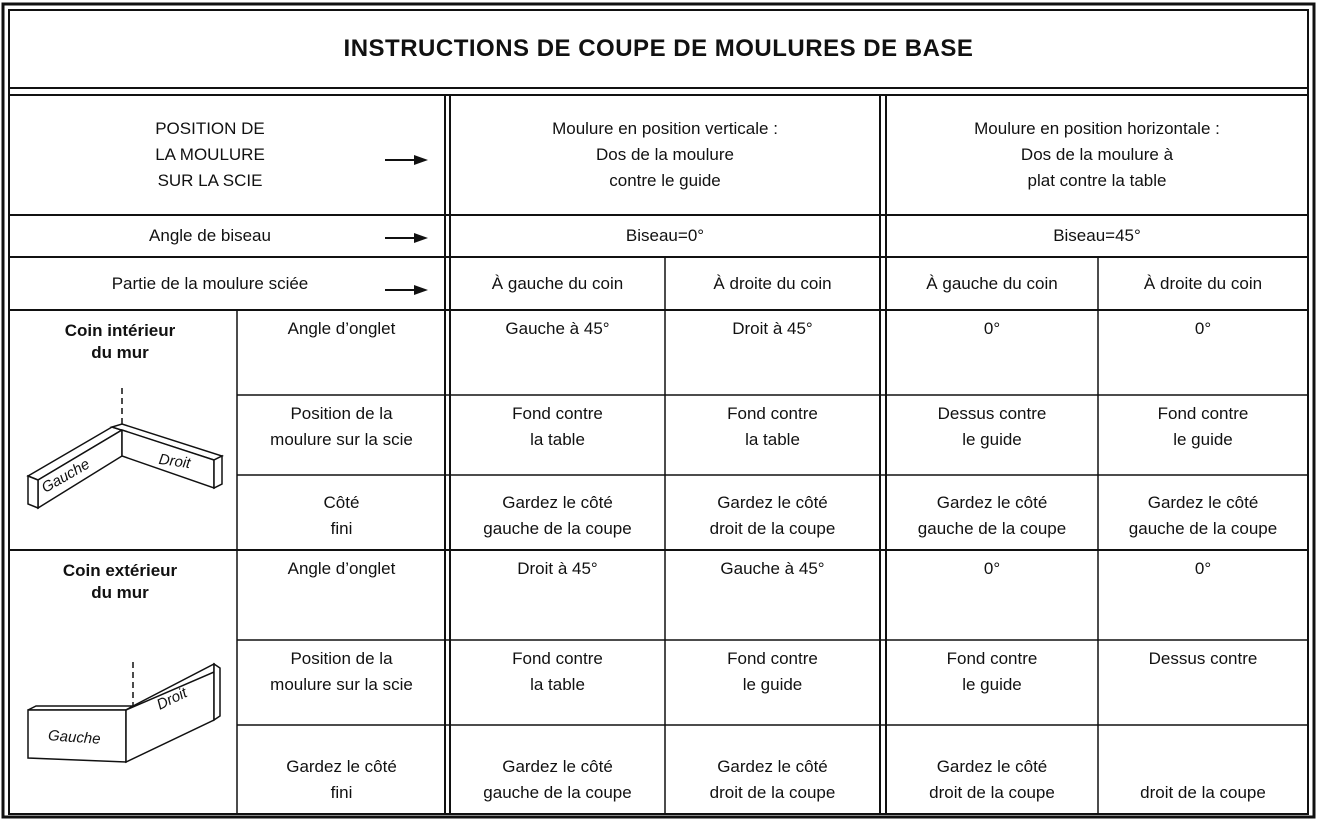 The width and height of the screenshot is (1317, 820). I want to click on table-cell: Dessus contre le guide, so click(992, 426).